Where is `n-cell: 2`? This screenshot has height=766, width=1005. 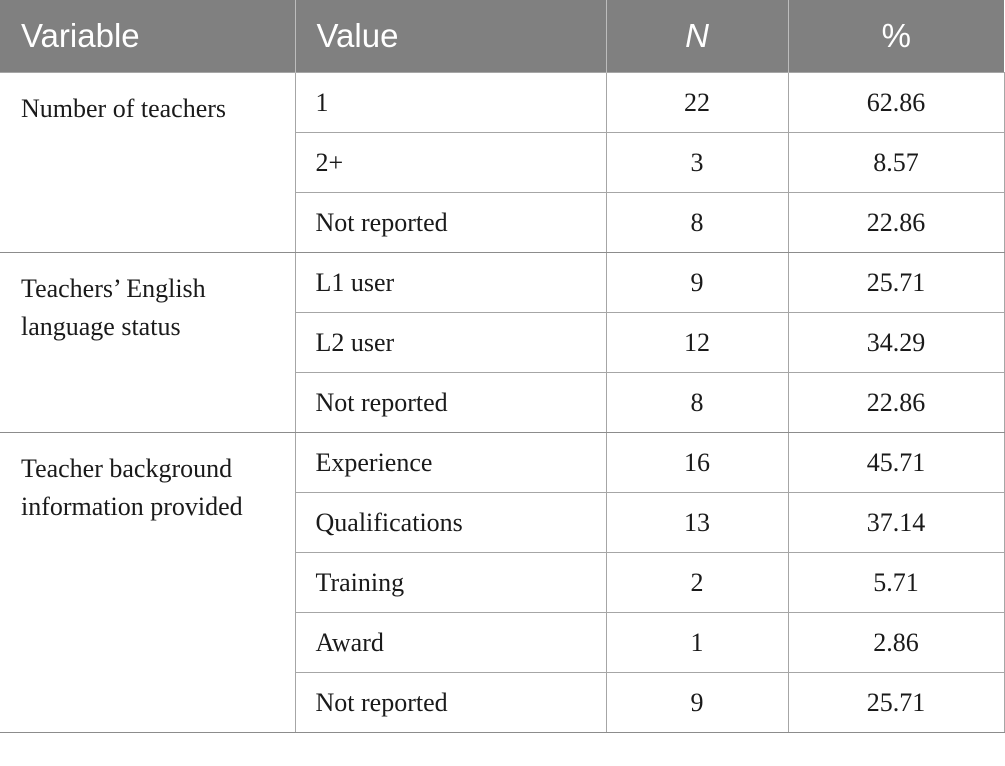 n-cell: 2 is located at coordinates (697, 582).